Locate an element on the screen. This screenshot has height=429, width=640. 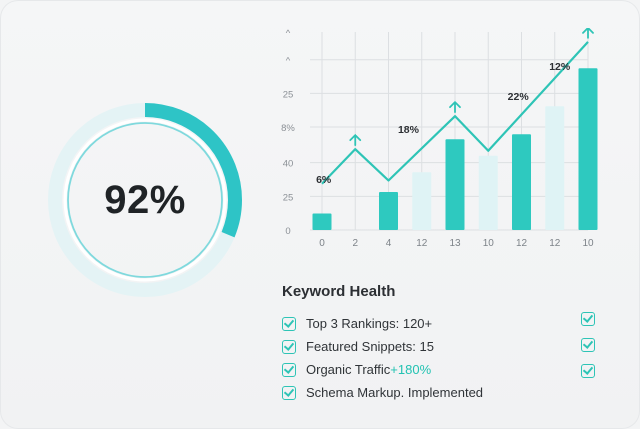
trend-label: 12% is located at coordinates (560, 67).